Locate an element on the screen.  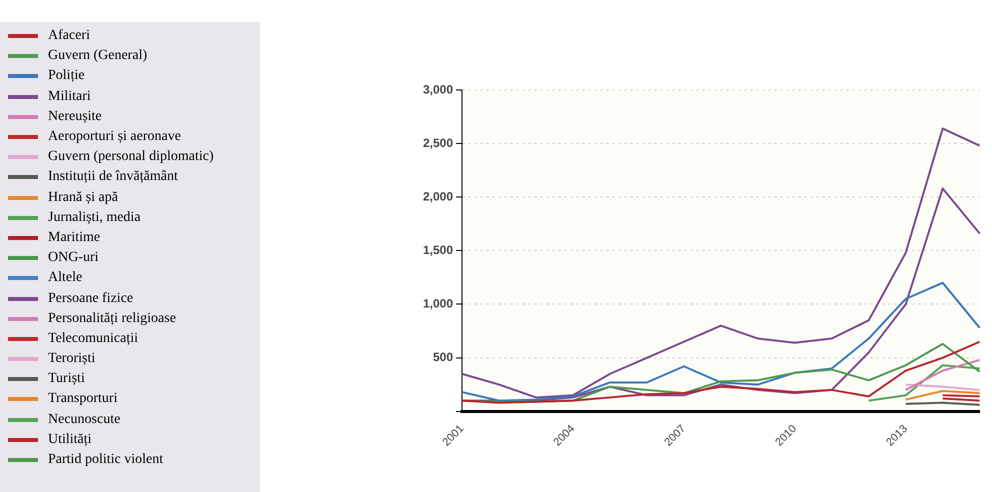
legend-label: Instituții de învățământ is located at coordinates (113, 177).